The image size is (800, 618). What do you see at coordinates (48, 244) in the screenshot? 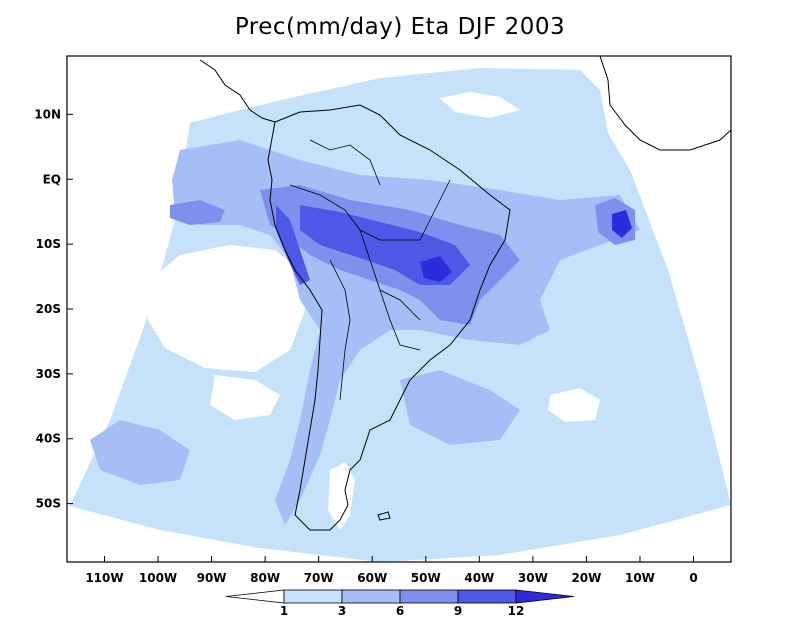
I see `lat-tick-label: 10S` at bounding box center [48, 244].